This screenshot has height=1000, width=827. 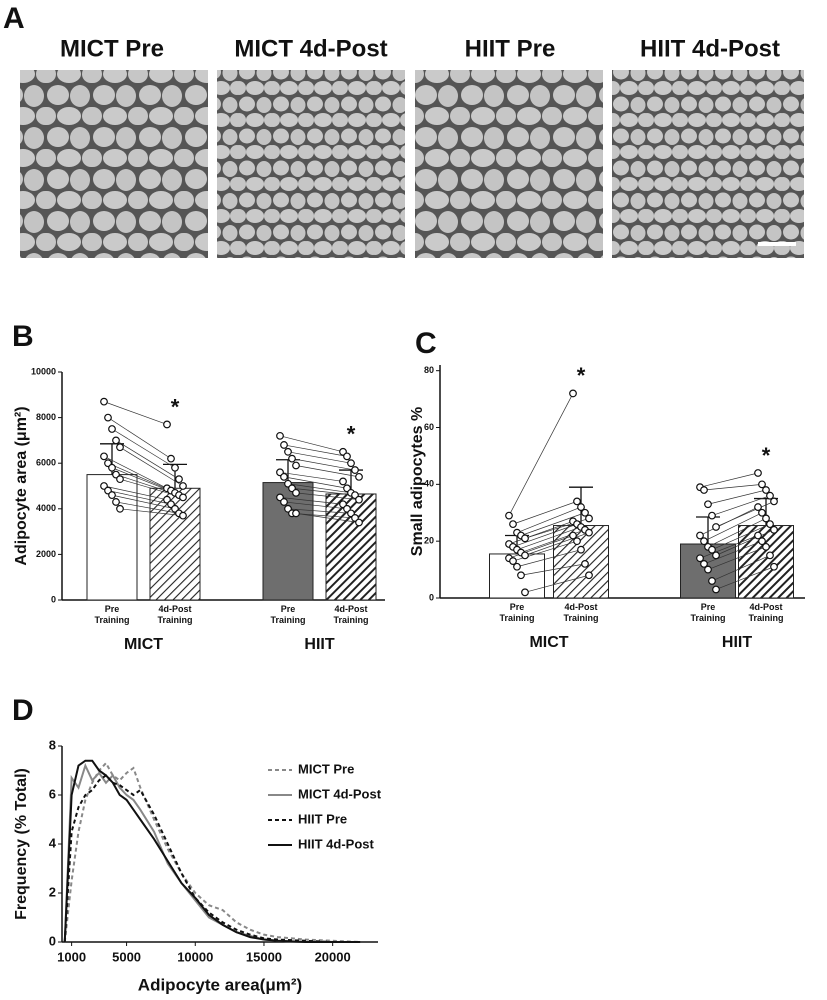 I want to click on legend-label: MICT Pre, so click(x=326, y=768).